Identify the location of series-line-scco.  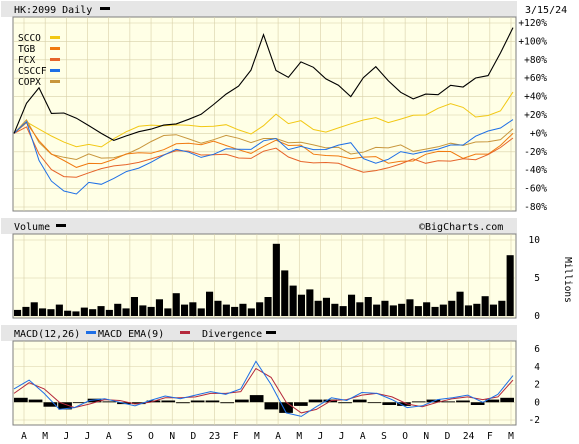
(263, 119).